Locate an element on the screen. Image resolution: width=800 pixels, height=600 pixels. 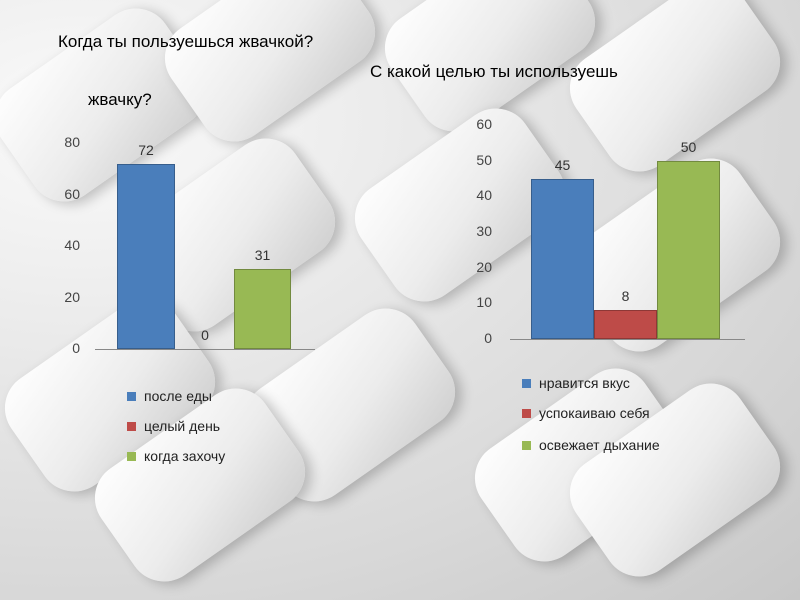
legend-item: после еды is located at coordinates (169, 396).